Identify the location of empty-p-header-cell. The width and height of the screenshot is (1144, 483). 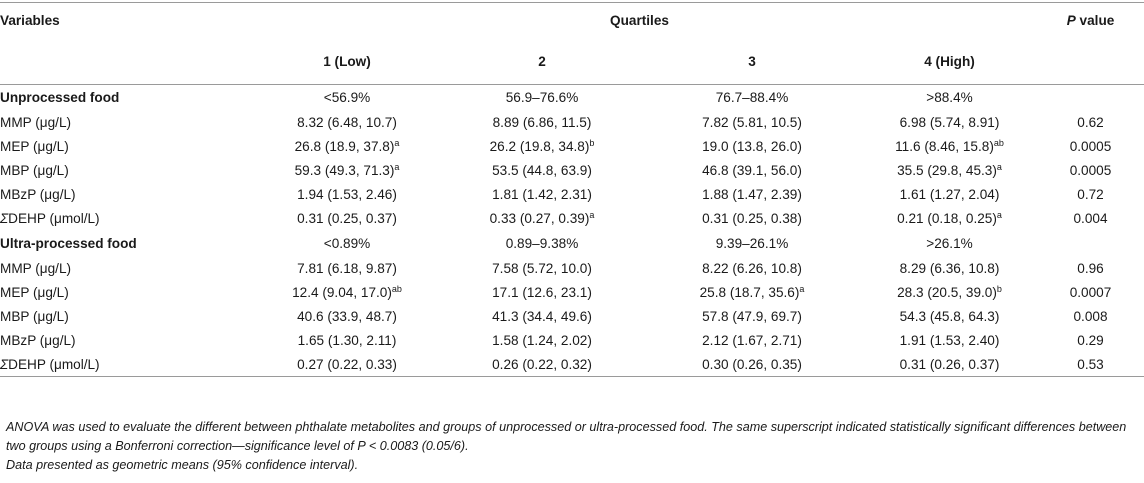
(1090, 61).